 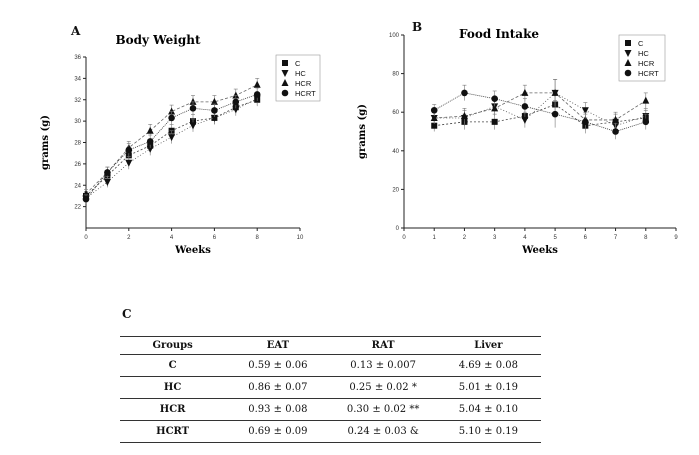 What do you see at coordinates (77, 79) in the screenshot?
I see `y-tick-label: 34` at bounding box center [77, 79].